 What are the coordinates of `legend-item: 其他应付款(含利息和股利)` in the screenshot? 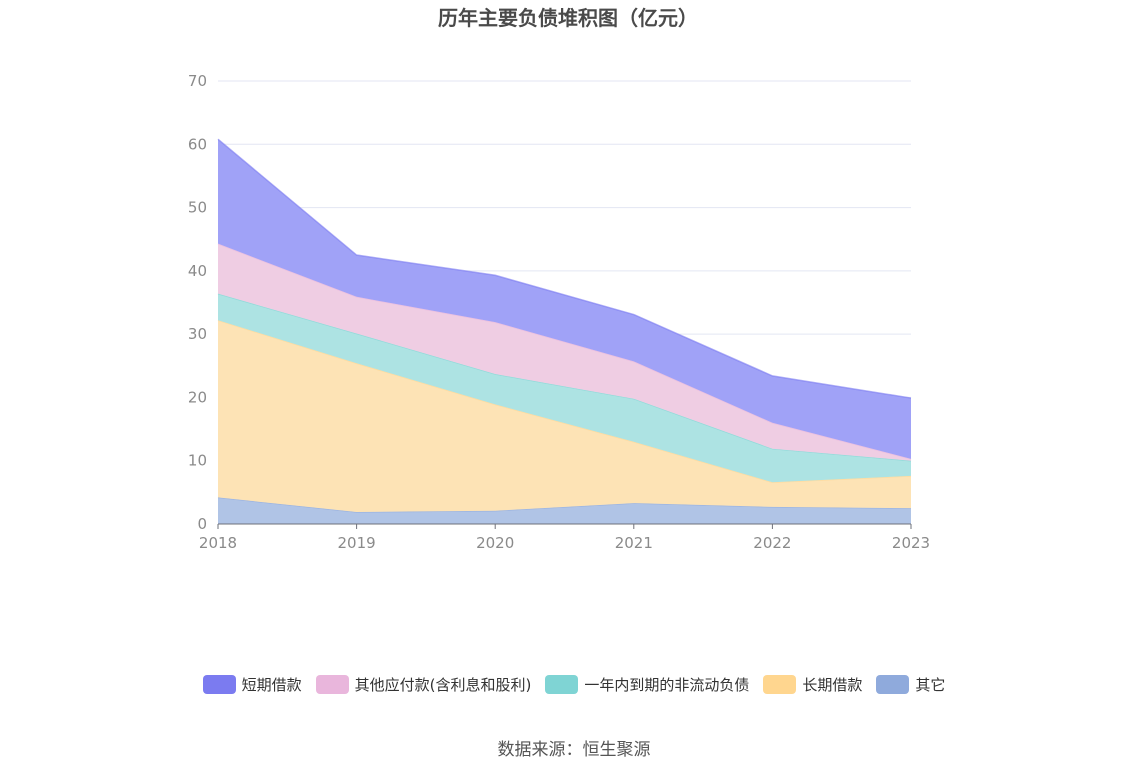 It's located at (423, 684).